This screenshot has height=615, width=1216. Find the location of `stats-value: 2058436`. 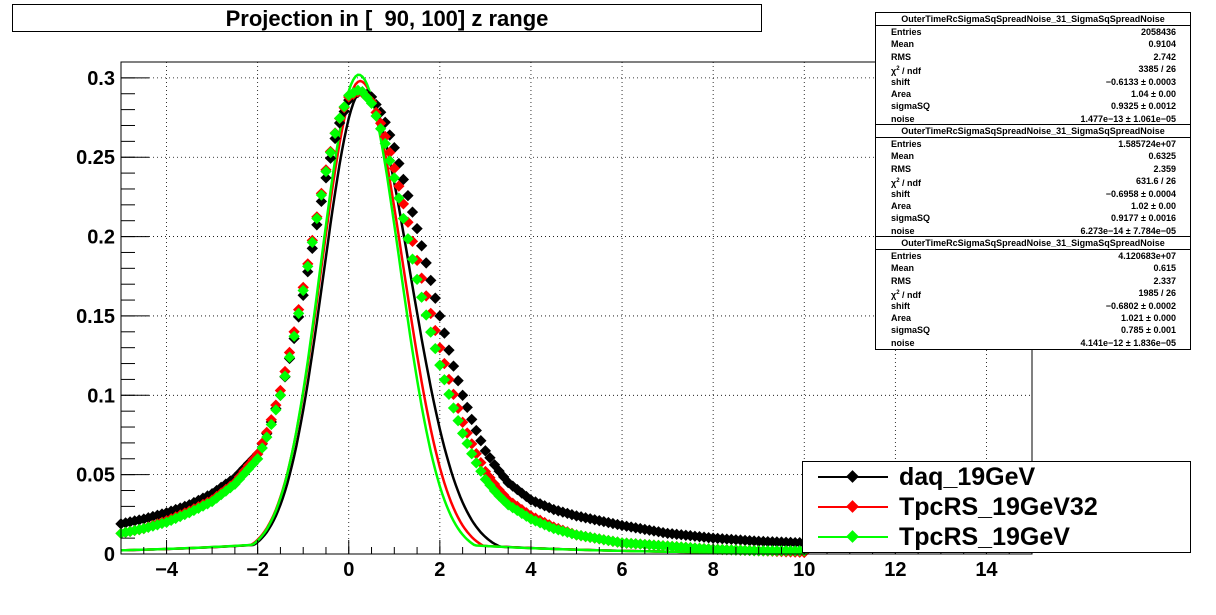

stats-value: 2058436 is located at coordinates (1158, 32).